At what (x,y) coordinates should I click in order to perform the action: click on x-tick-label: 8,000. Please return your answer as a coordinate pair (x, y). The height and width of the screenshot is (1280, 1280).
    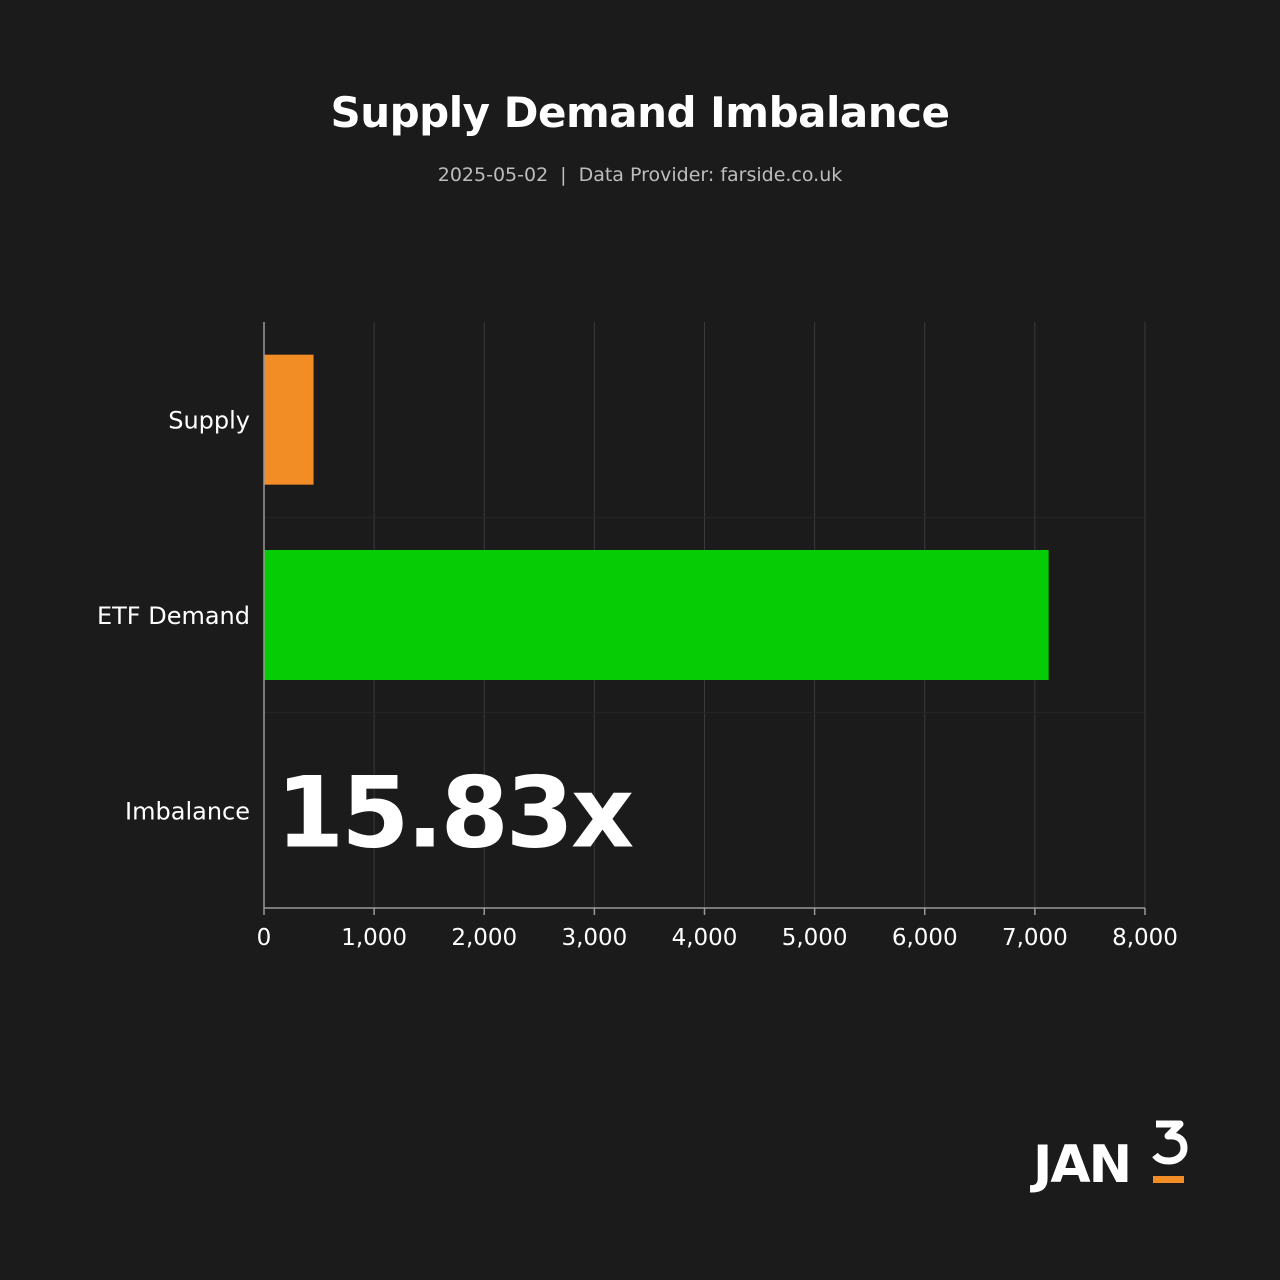
    Looking at the image, I should click on (1145, 938).